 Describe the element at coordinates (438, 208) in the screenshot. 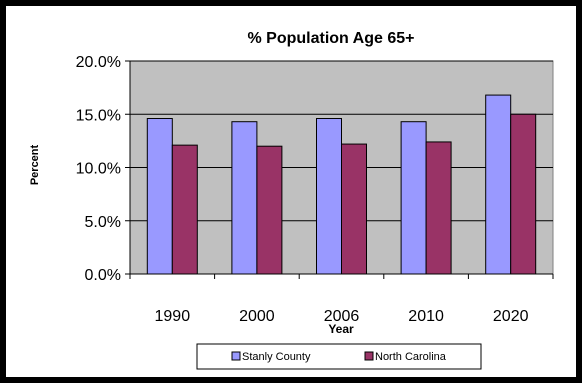

I see `bar-north-carolina-2010` at that location.